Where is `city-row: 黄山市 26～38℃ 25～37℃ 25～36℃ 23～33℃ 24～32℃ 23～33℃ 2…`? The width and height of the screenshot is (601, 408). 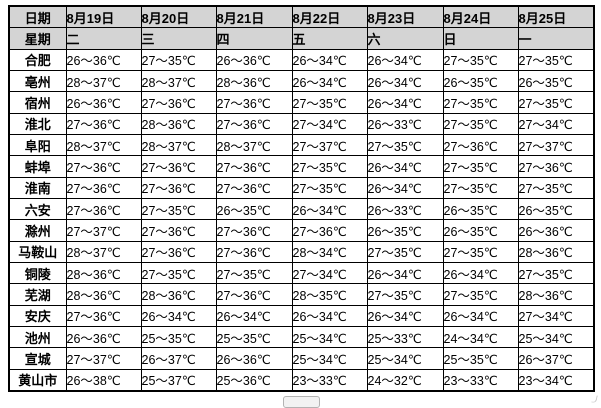
city-row: 黄山市 26～38℃ 25～37℃ 25～36℃ 23～33℃ 24～32℃ 23～33℃ 2… is located at coordinates (301, 380).